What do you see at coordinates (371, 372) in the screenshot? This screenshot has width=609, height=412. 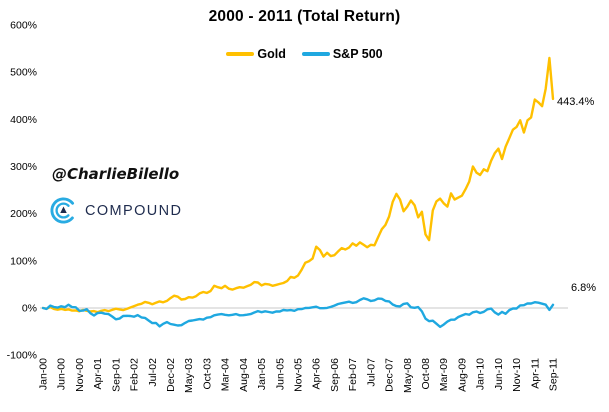 I see `x-axis-label: Jul-07` at bounding box center [371, 372].